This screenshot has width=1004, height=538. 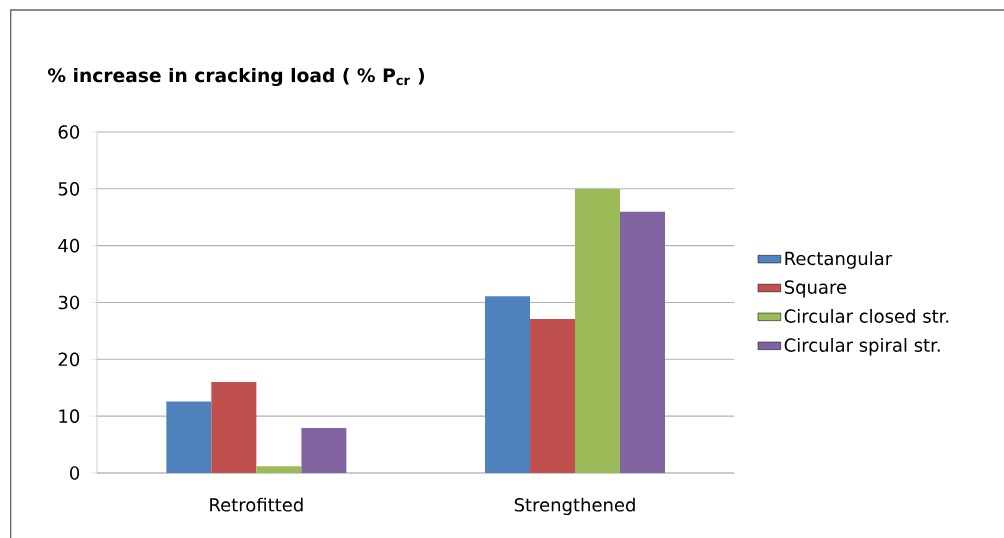 What do you see at coordinates (69, 416) in the screenshot?
I see `y-tick-label: 10` at bounding box center [69, 416].